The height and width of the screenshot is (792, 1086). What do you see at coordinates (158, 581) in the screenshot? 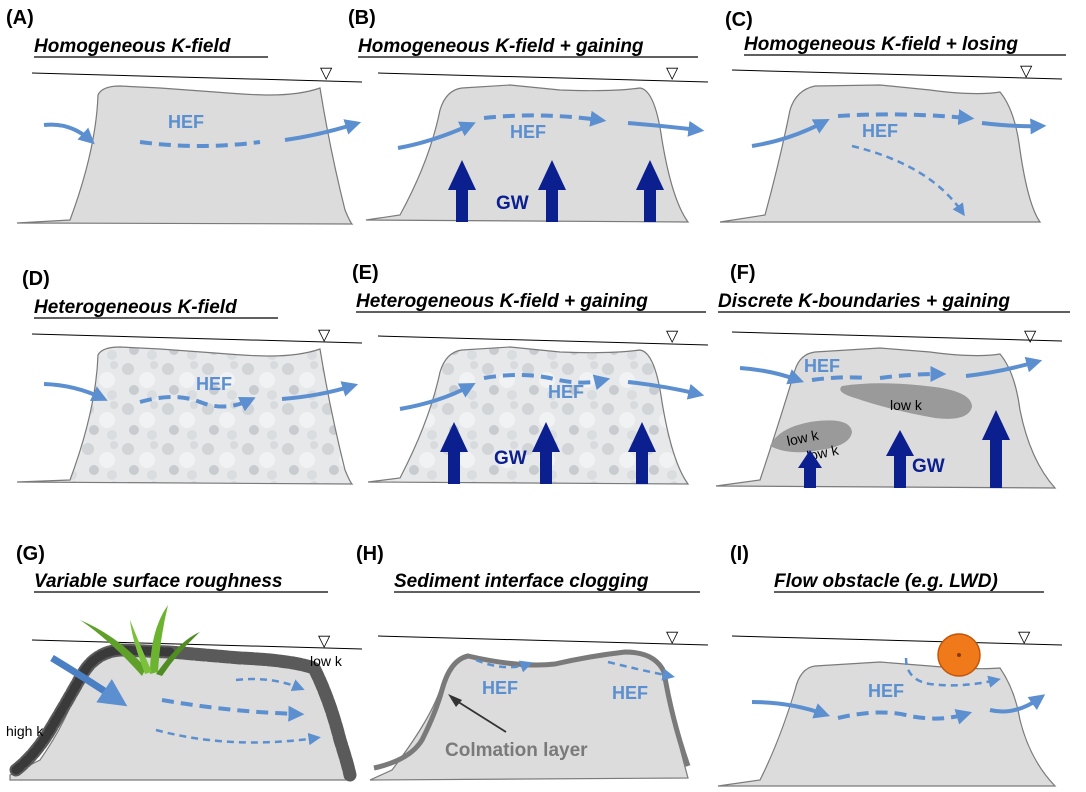
I see `panel-g-title: Variable surface roughness` at bounding box center [158, 581].